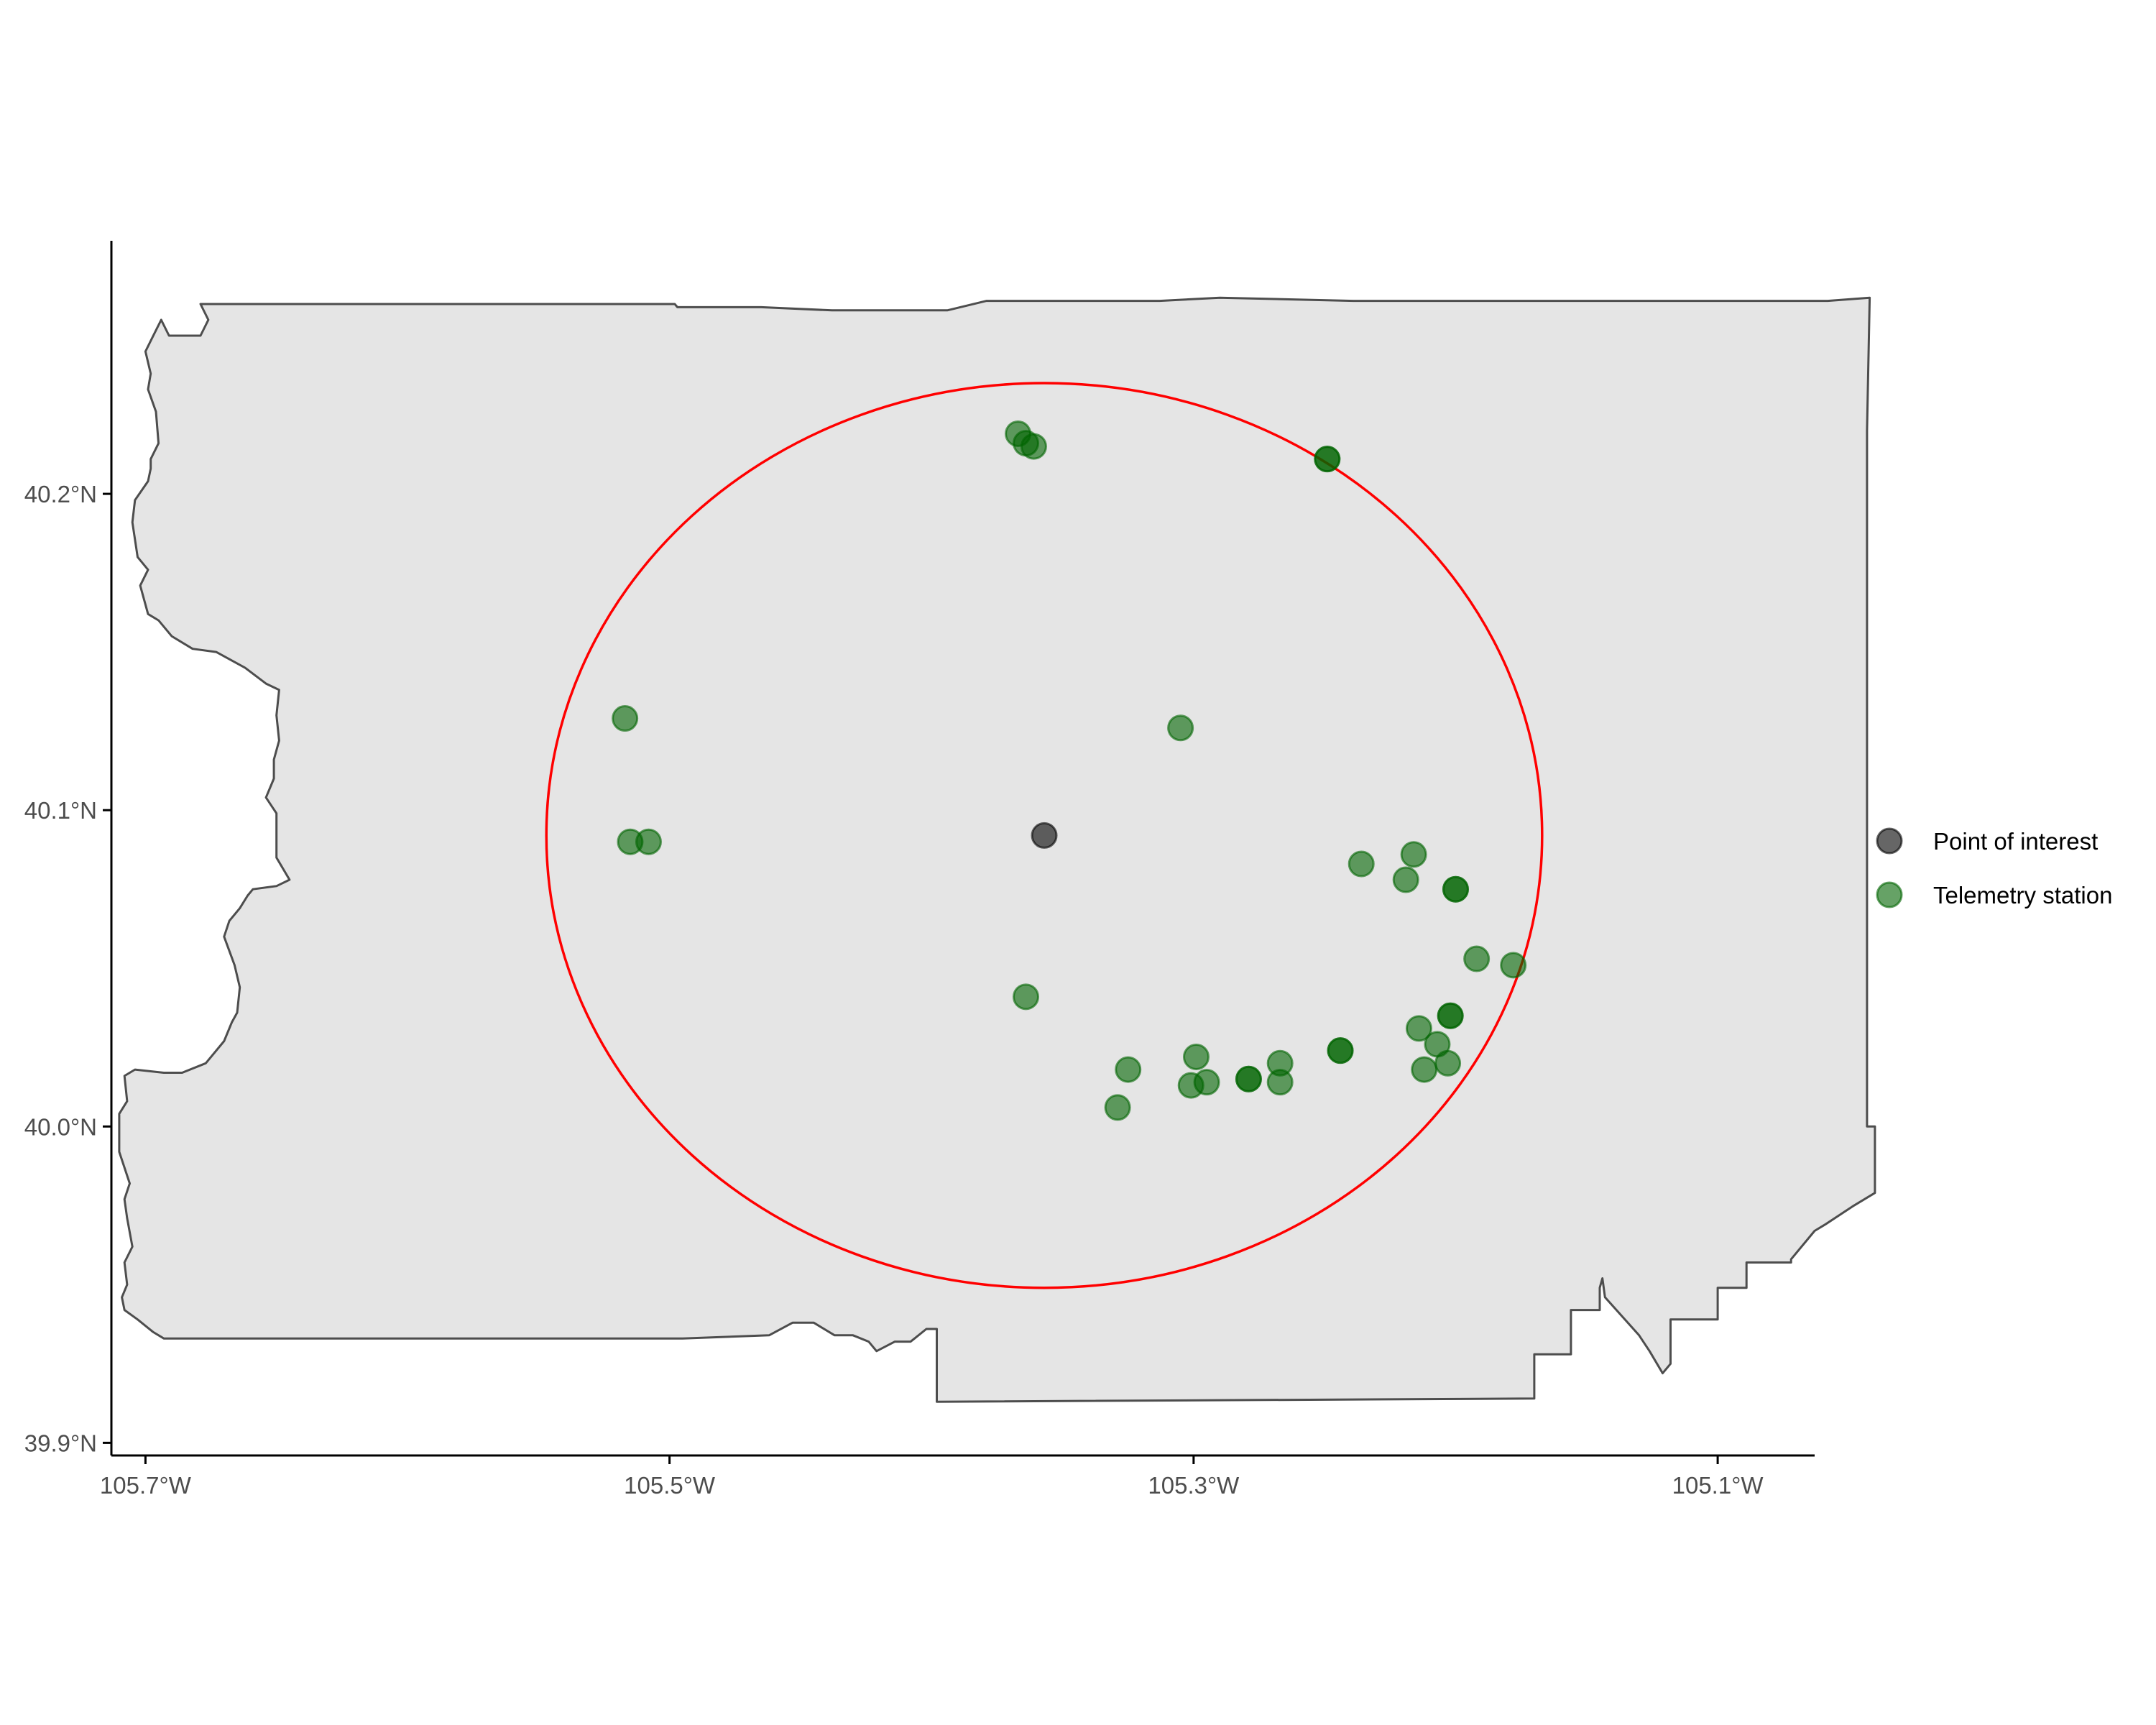 Image resolution: width=2156 pixels, height=1725 pixels. What do you see at coordinates (1718, 1485) in the screenshot?
I see `x-tick-label: 105.1°W` at bounding box center [1718, 1485].